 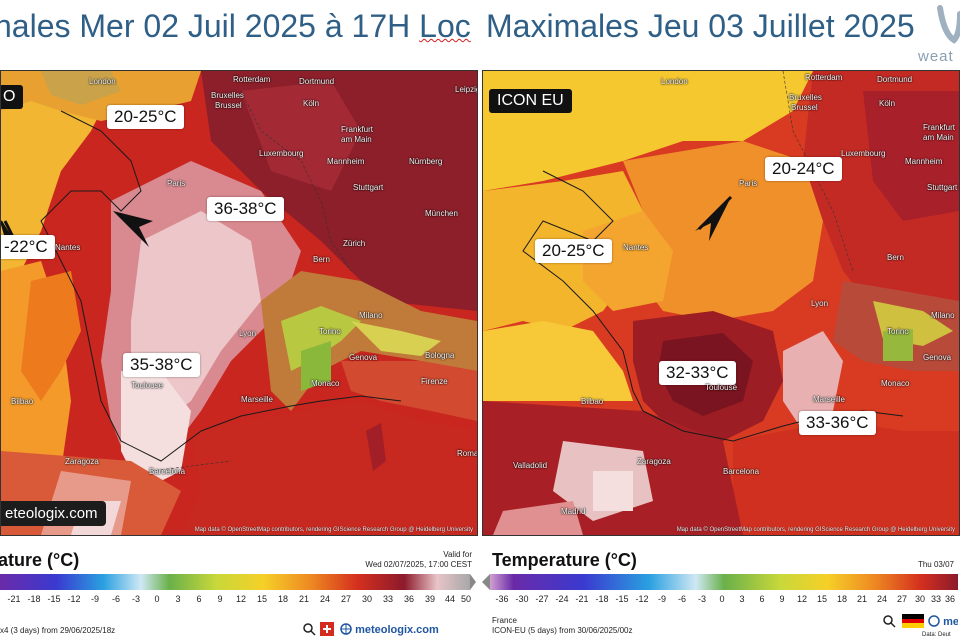 I want to click on city-label: München, so click(x=441, y=213).